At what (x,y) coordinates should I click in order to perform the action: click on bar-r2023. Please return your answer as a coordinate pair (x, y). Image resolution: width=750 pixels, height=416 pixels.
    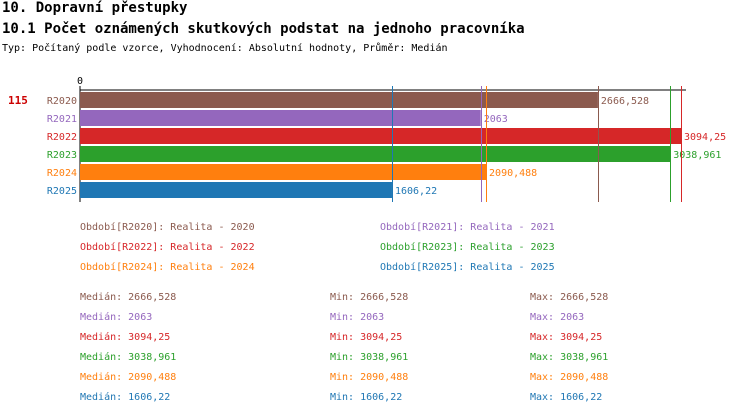
    Looking at the image, I should click on (375, 154).